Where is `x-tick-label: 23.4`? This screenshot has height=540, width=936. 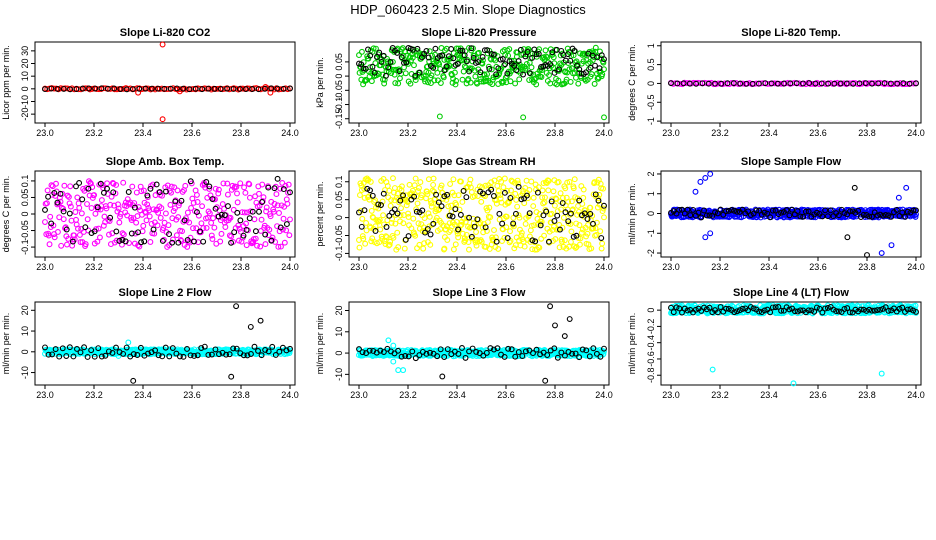
x-tick-label: 23.4 is located at coordinates (769, 395).